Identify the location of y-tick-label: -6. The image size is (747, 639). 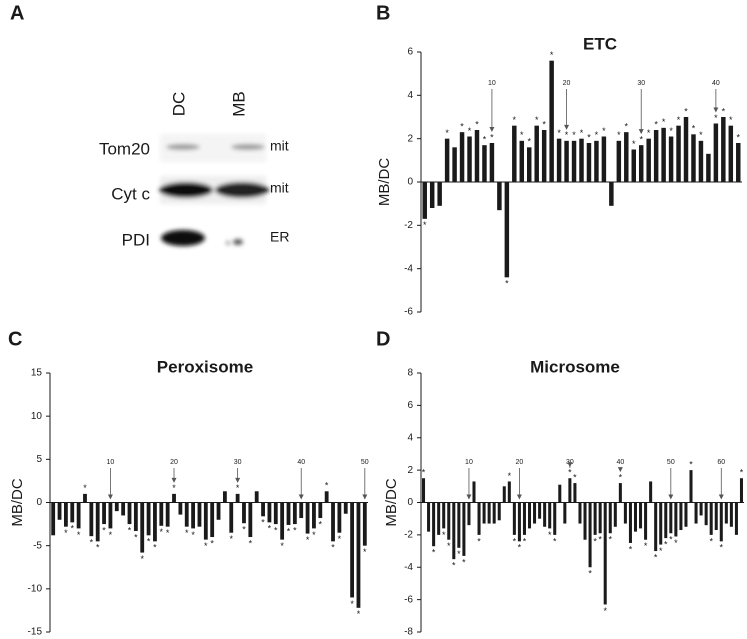
(408, 599).